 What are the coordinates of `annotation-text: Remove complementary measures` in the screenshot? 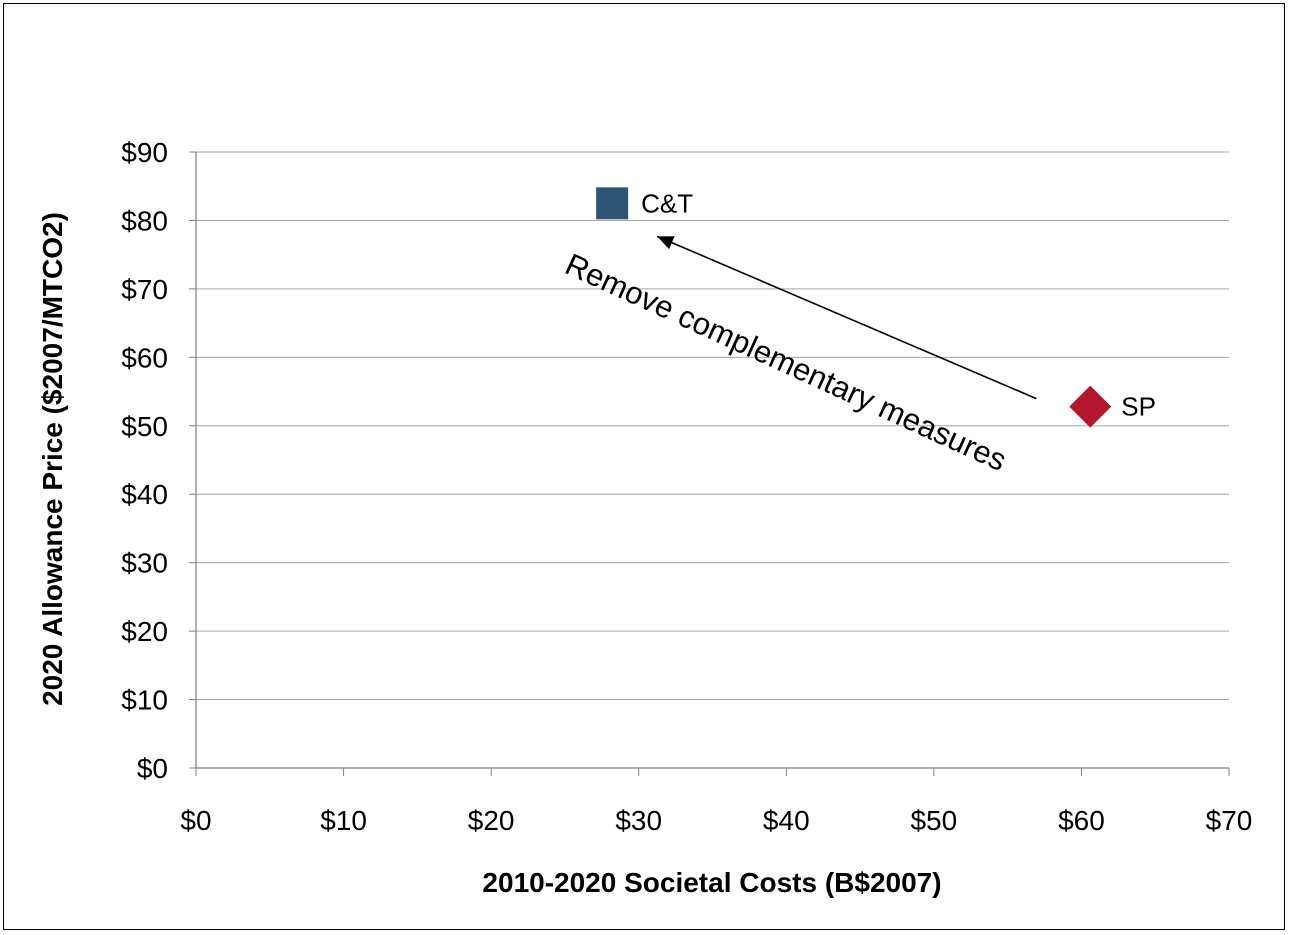 It's located at (786, 362).